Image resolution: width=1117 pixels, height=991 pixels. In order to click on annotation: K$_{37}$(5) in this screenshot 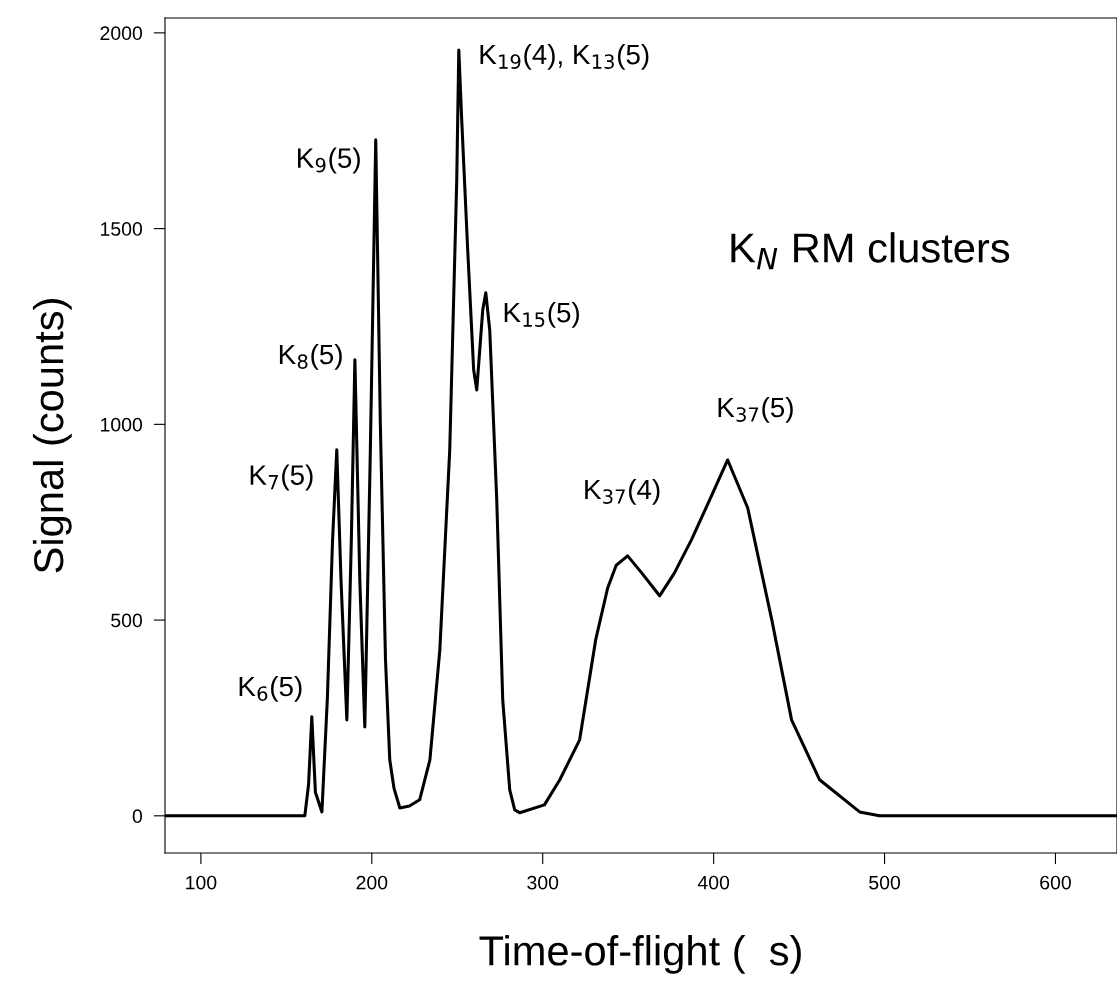, I will do `click(755, 409)`.